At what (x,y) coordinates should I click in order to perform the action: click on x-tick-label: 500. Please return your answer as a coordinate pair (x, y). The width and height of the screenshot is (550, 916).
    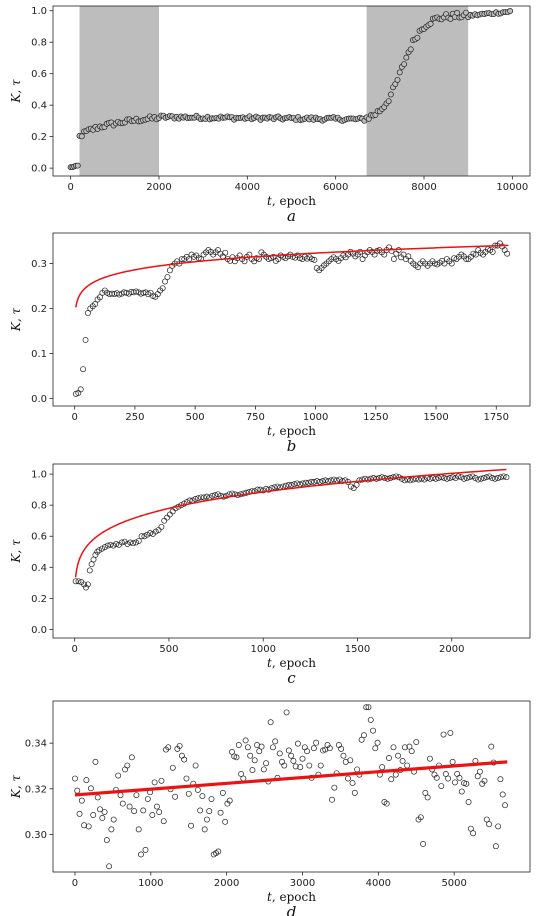
    Looking at the image, I should click on (168, 649).